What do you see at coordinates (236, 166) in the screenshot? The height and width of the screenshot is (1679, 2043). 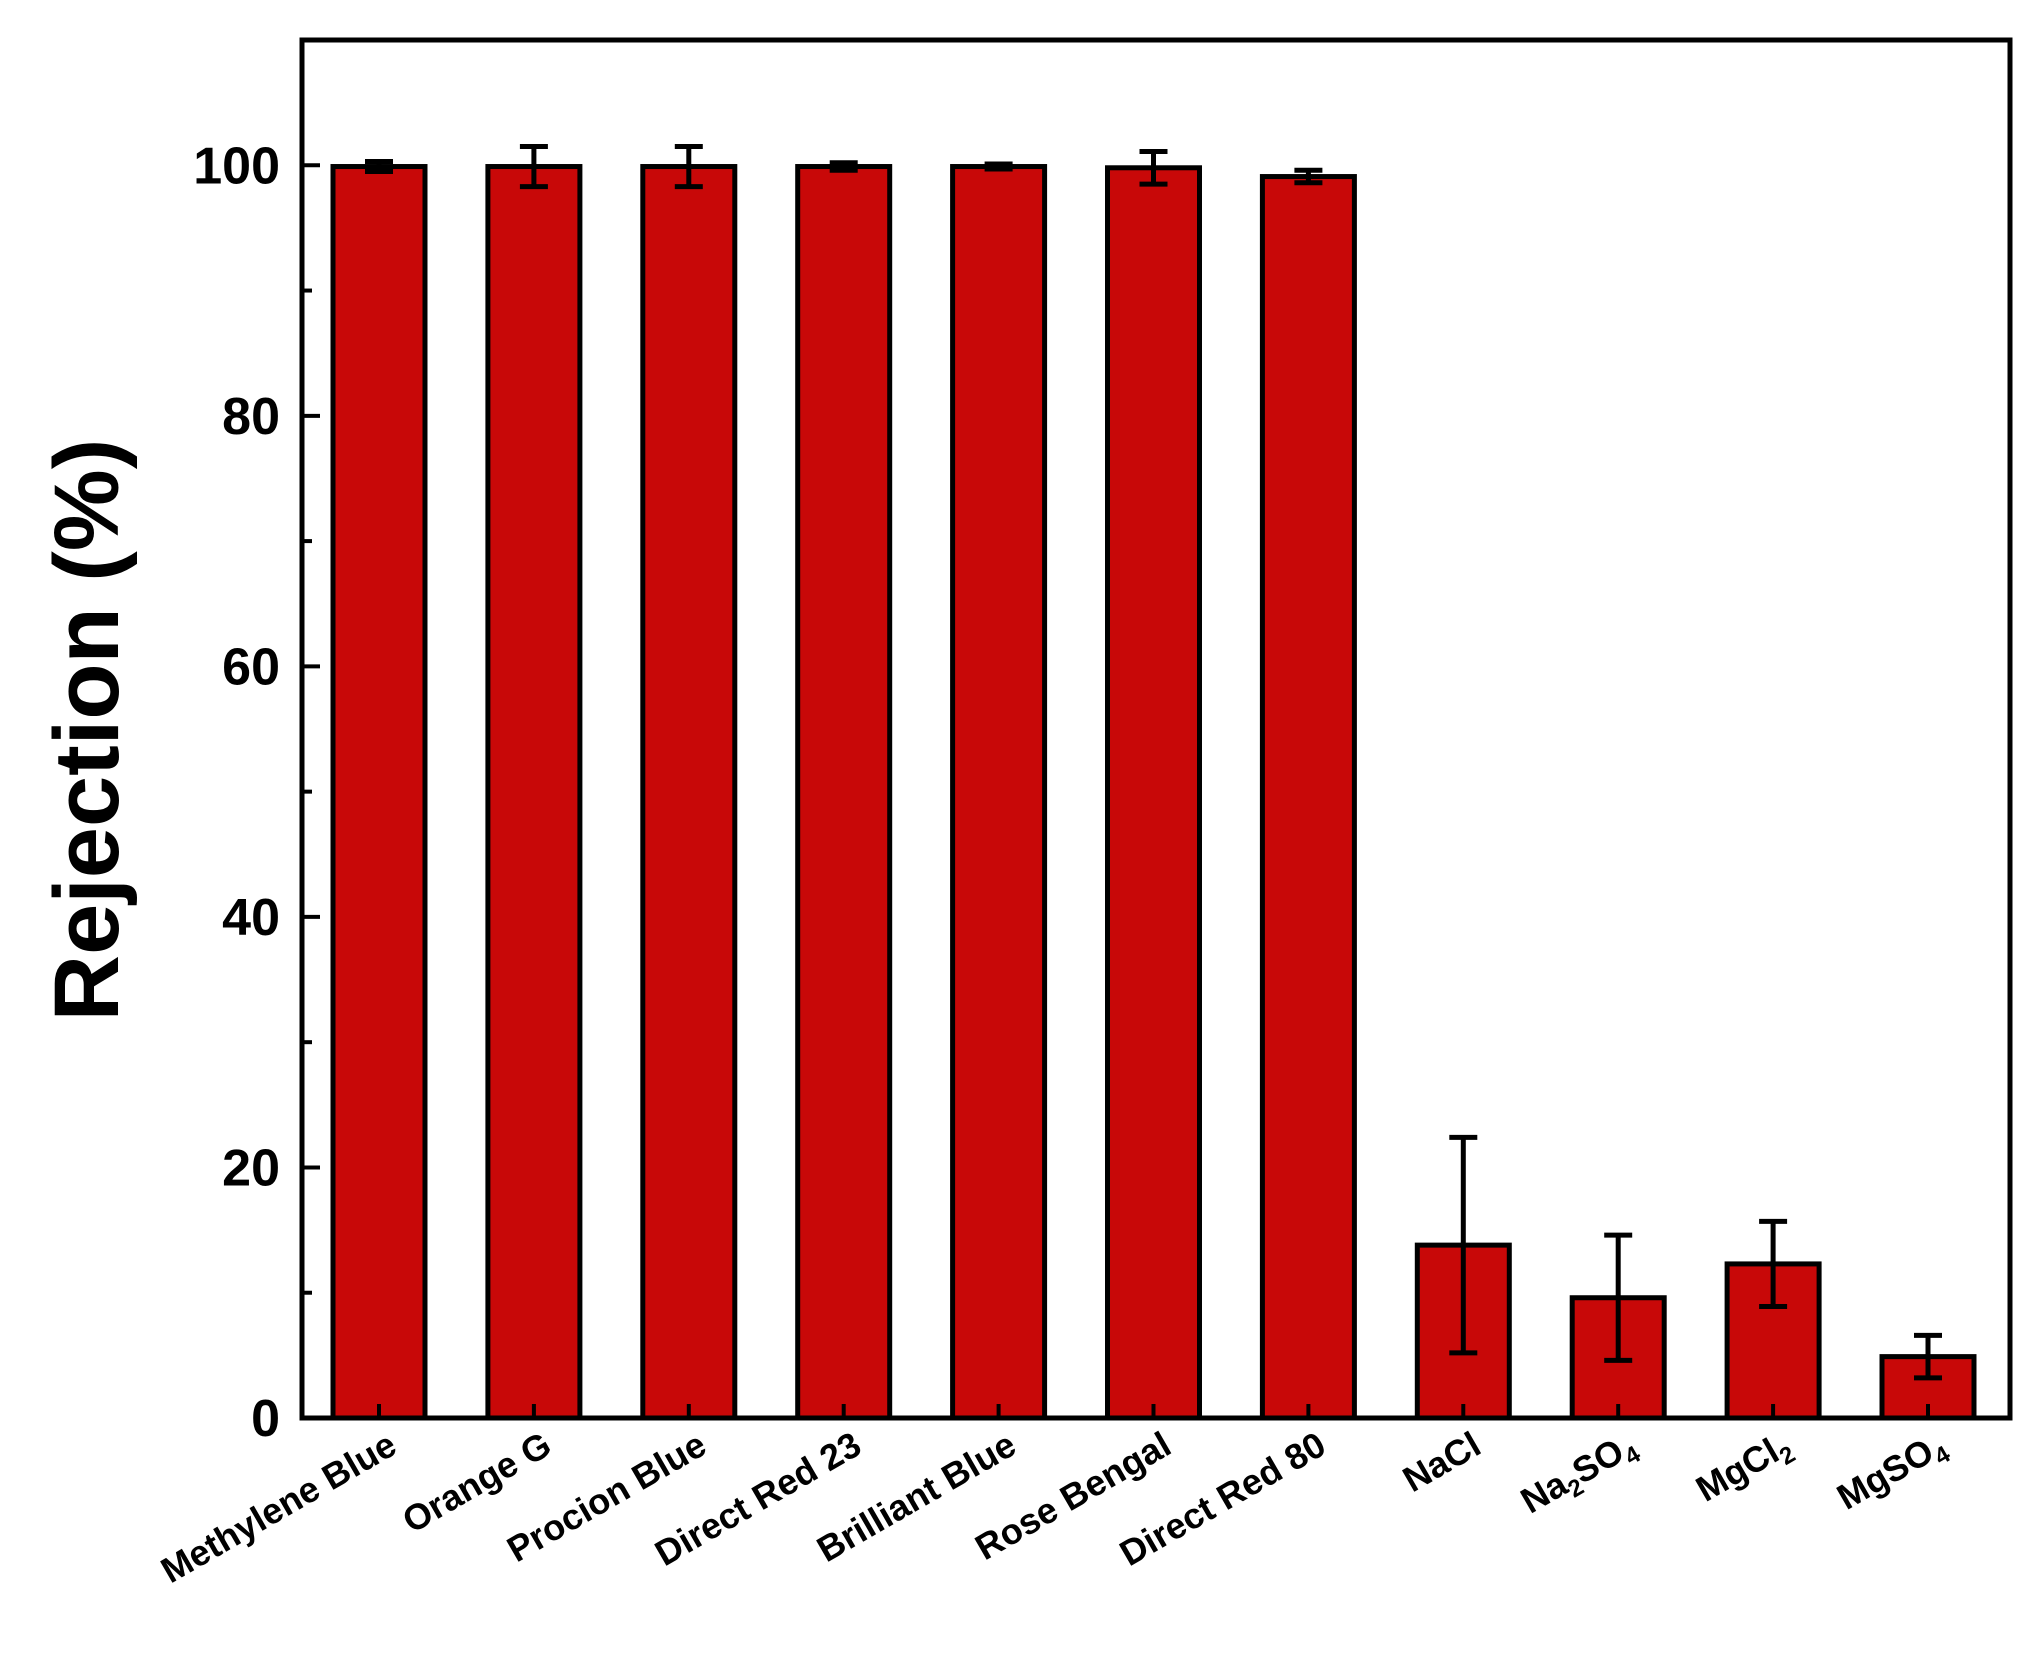 I see `y-tick-label: 100` at bounding box center [236, 166].